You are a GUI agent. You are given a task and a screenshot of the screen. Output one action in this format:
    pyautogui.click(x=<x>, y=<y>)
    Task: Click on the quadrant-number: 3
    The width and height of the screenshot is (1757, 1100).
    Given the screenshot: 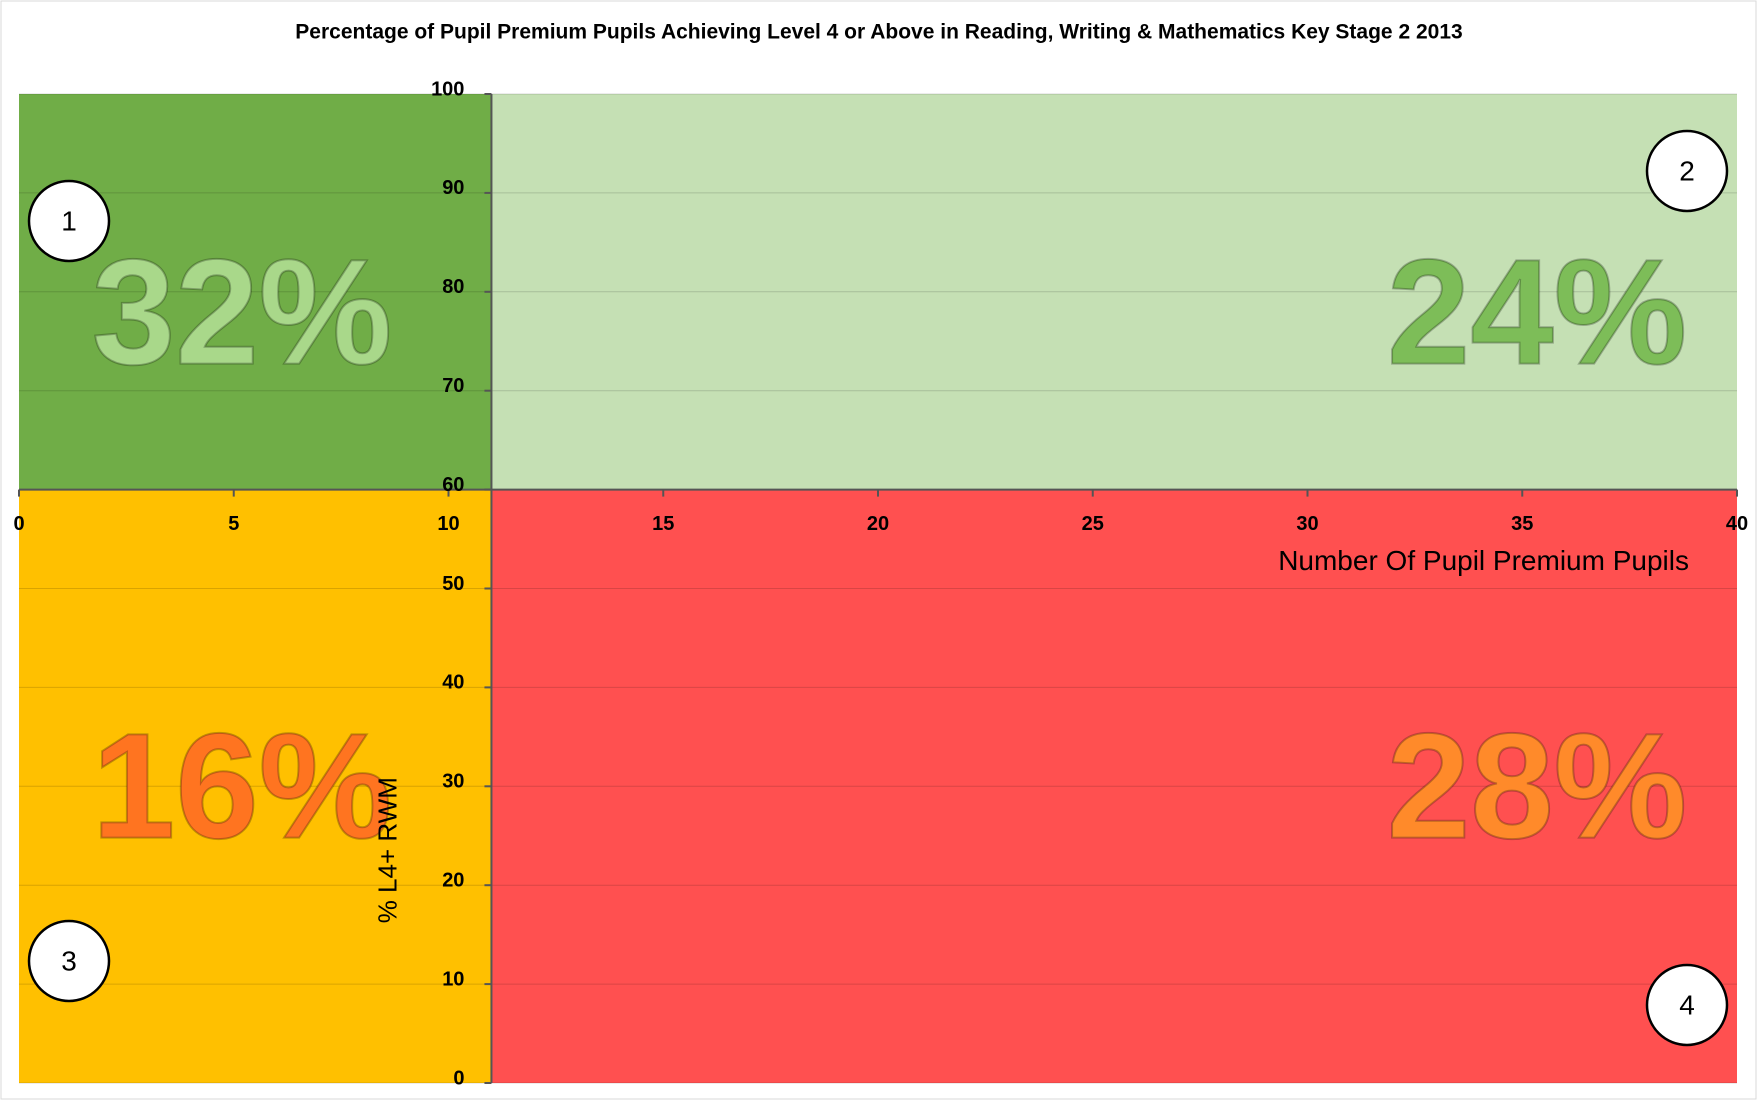 What is the action you would take?
    pyautogui.click(x=69, y=960)
    